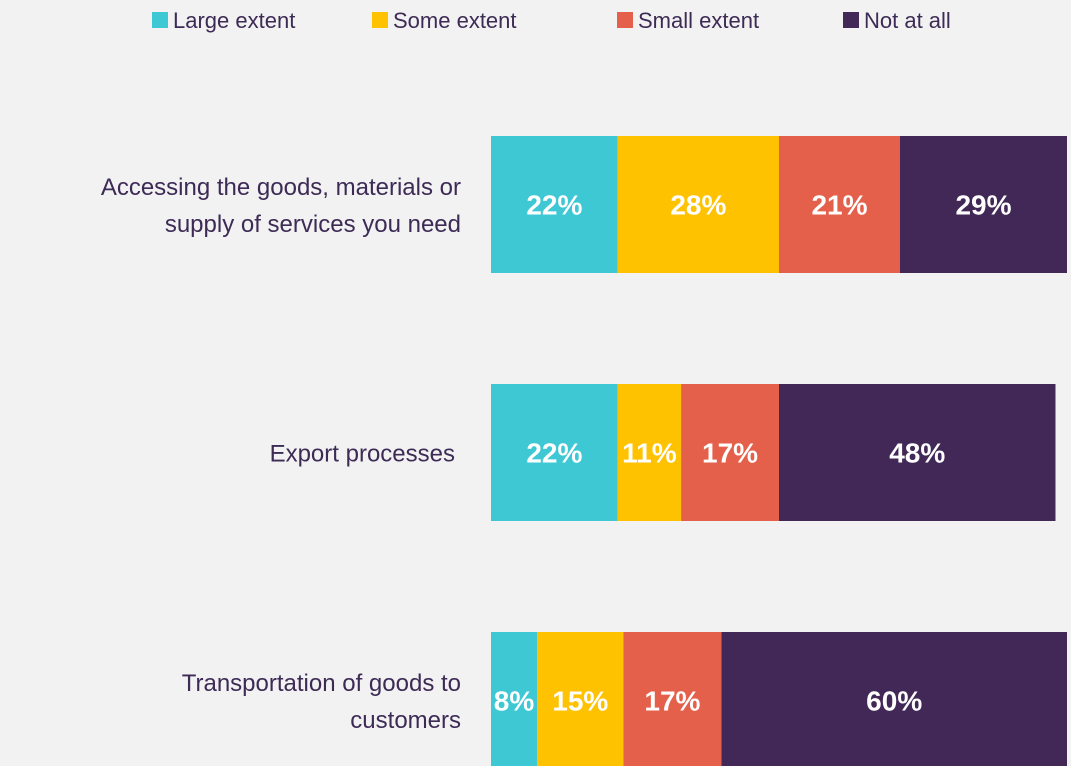  I want to click on legend-label-3: Small extent, so click(698, 20).